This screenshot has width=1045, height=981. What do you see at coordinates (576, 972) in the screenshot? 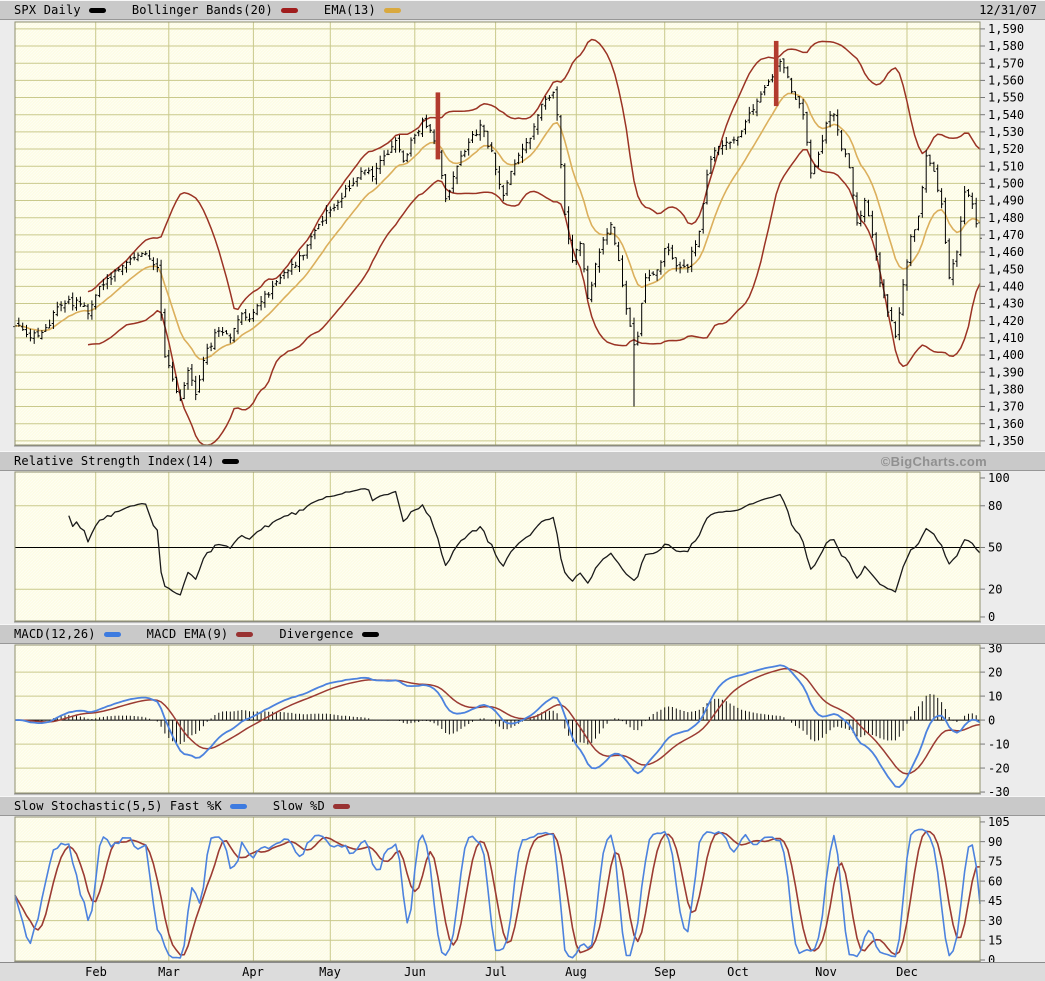
I see `month-label: Aug` at bounding box center [576, 972].